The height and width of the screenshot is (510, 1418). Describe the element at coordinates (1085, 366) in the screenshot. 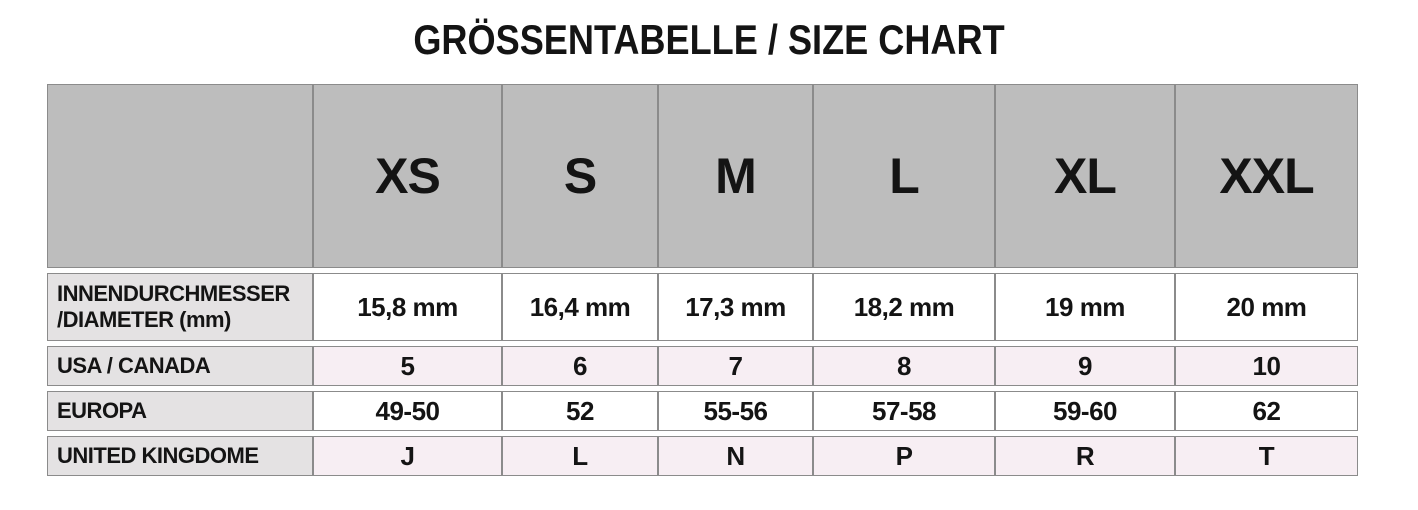

I see `table-cell: 9` at that location.